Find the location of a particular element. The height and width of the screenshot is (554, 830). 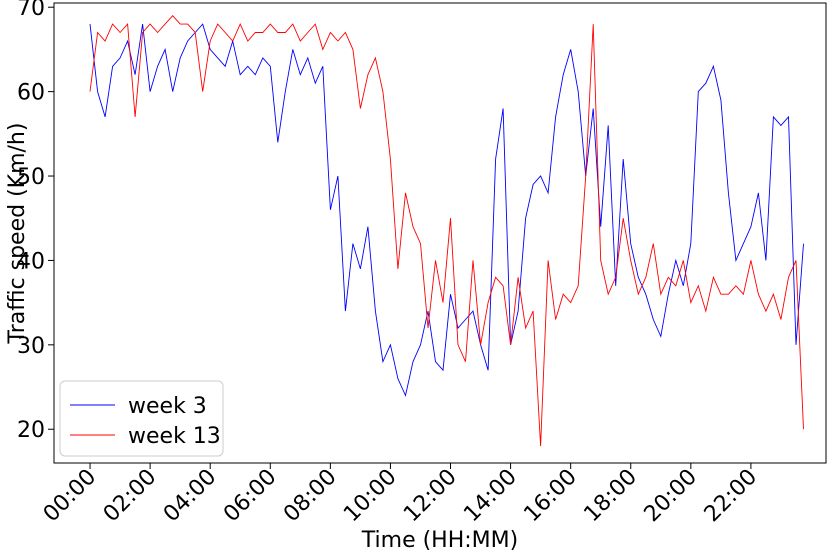

legend-box is located at coordinates (141, 418).